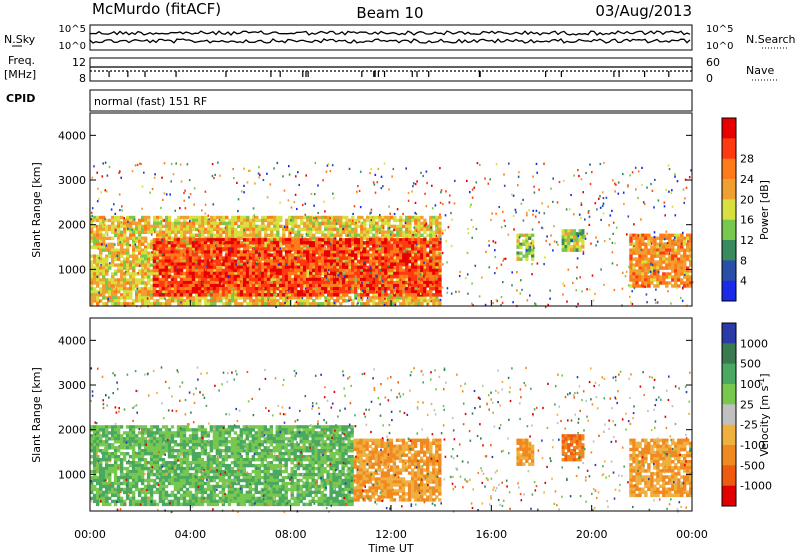 The image size is (800, 554). Describe the element at coordinates (389, 13) in the screenshot. I see `beam-title: Beam 10` at that location.